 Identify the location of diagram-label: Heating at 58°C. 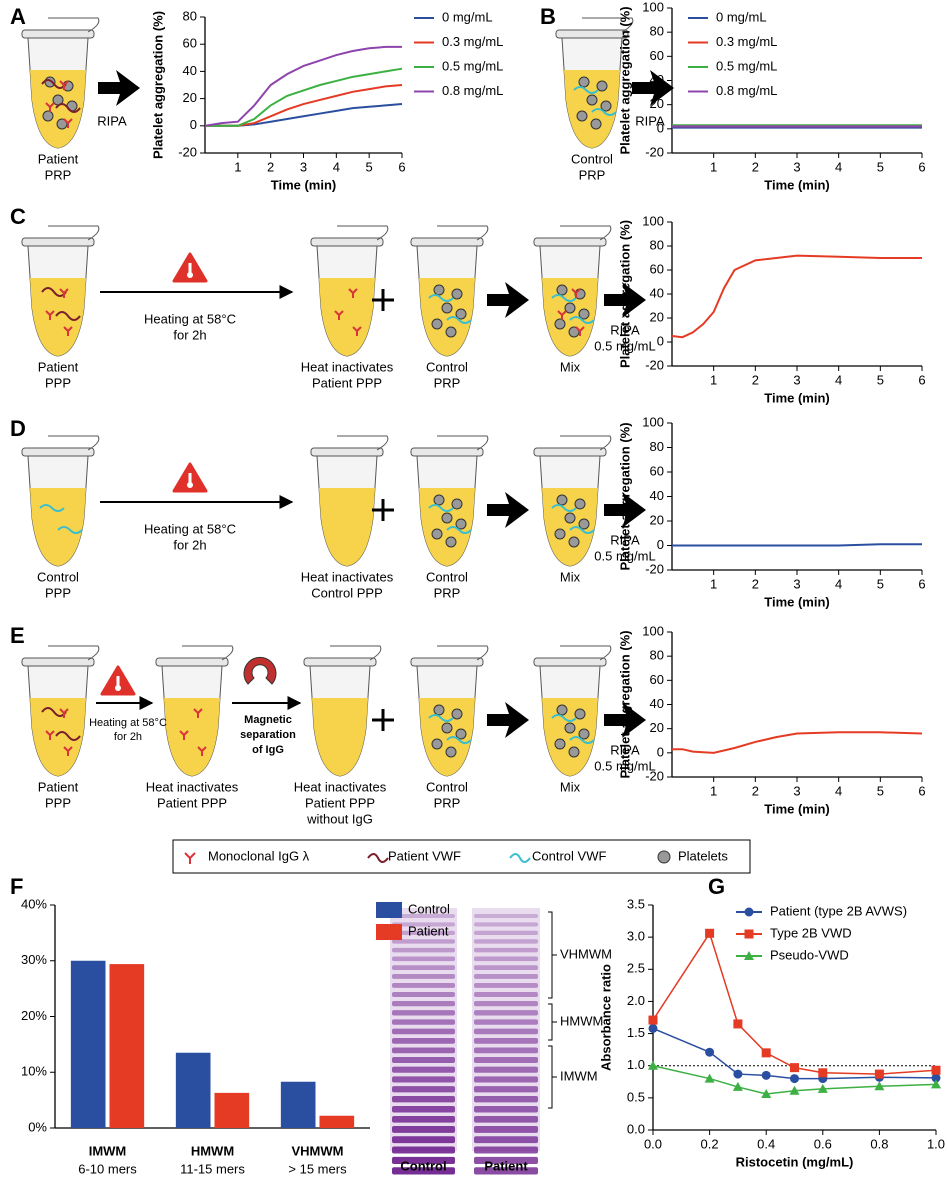
(190, 528).